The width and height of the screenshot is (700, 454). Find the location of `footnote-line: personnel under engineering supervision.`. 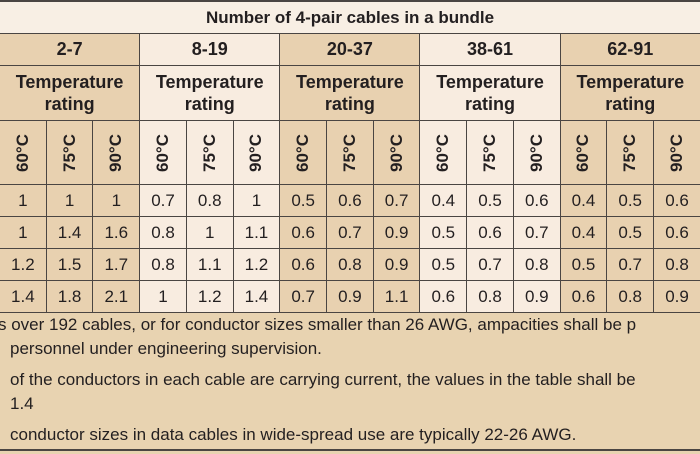

footnote-line: personnel under engineering supervision. is located at coordinates (166, 348).